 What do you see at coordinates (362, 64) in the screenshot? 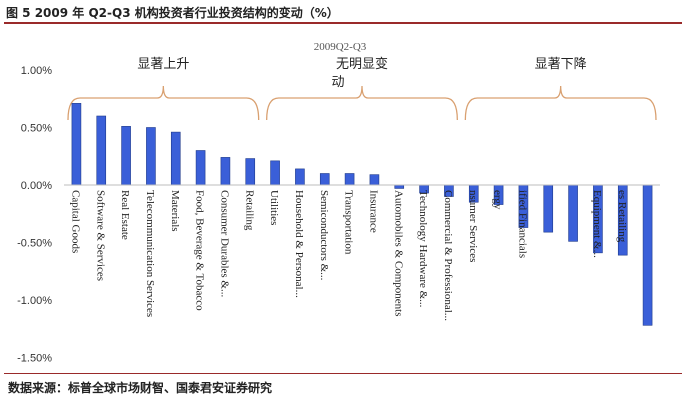
I see `group-label: 无明显变` at bounding box center [362, 64].